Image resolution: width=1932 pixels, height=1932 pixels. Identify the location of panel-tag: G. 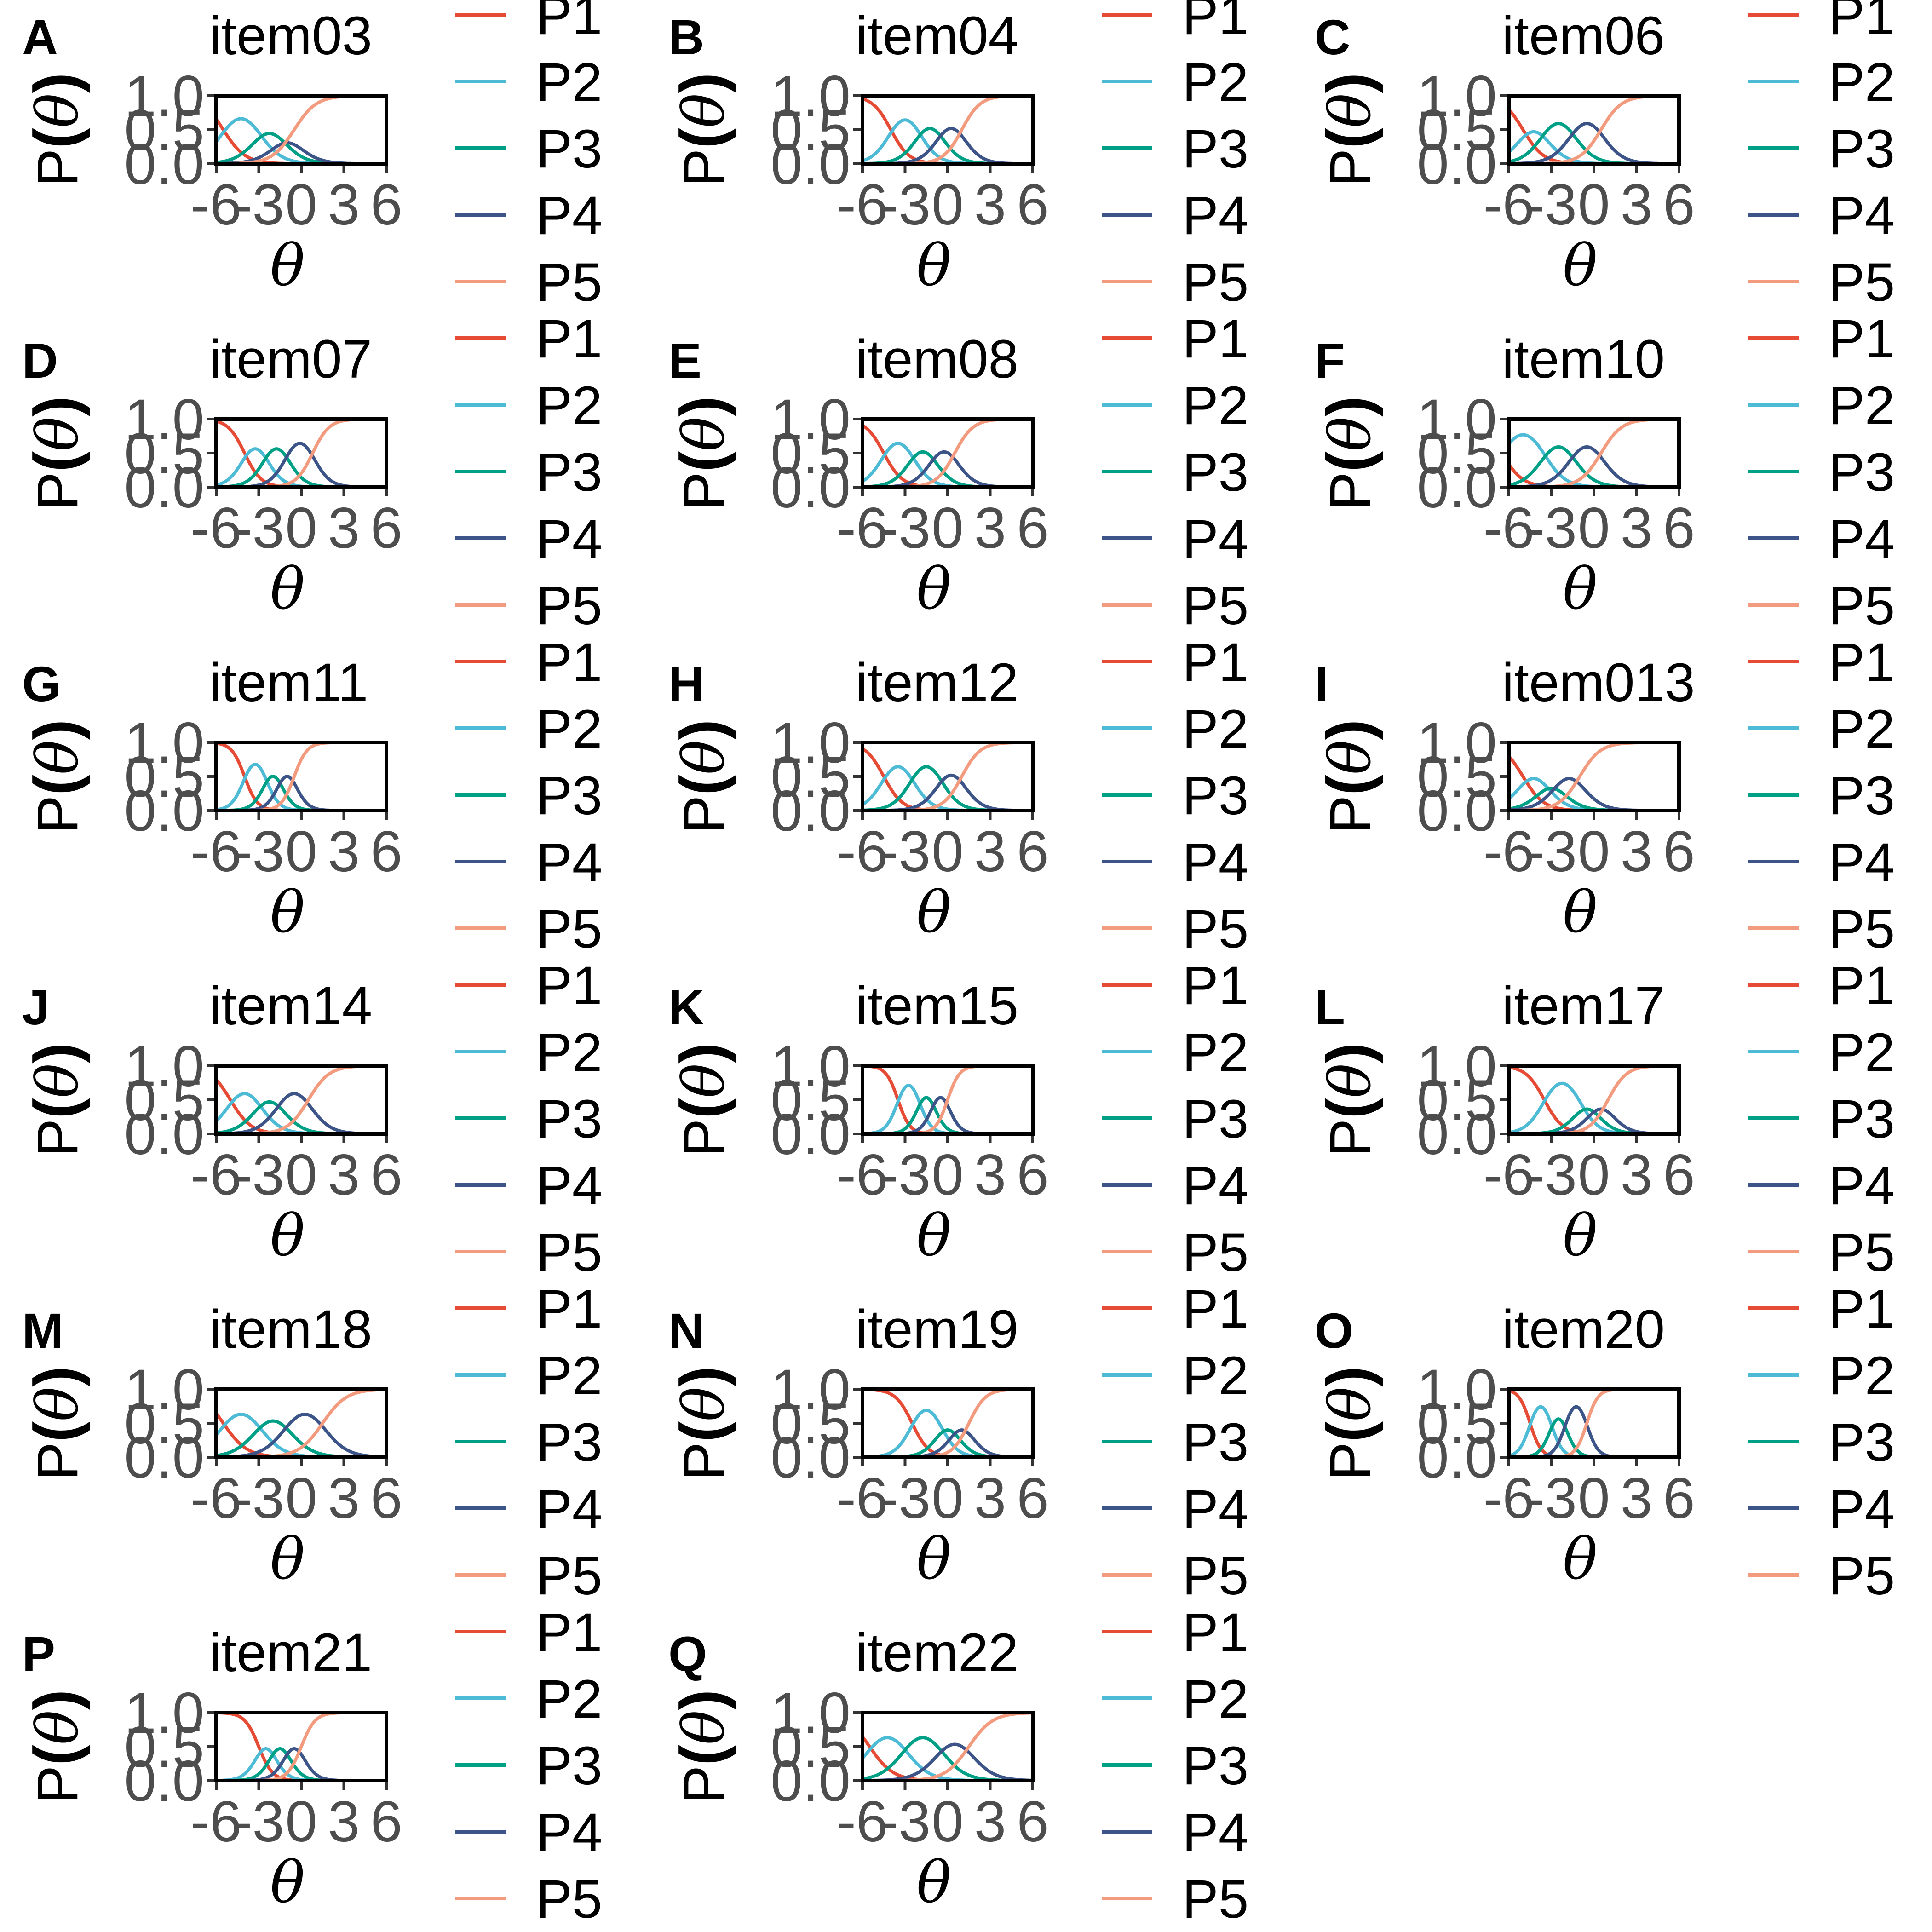
(41, 684).